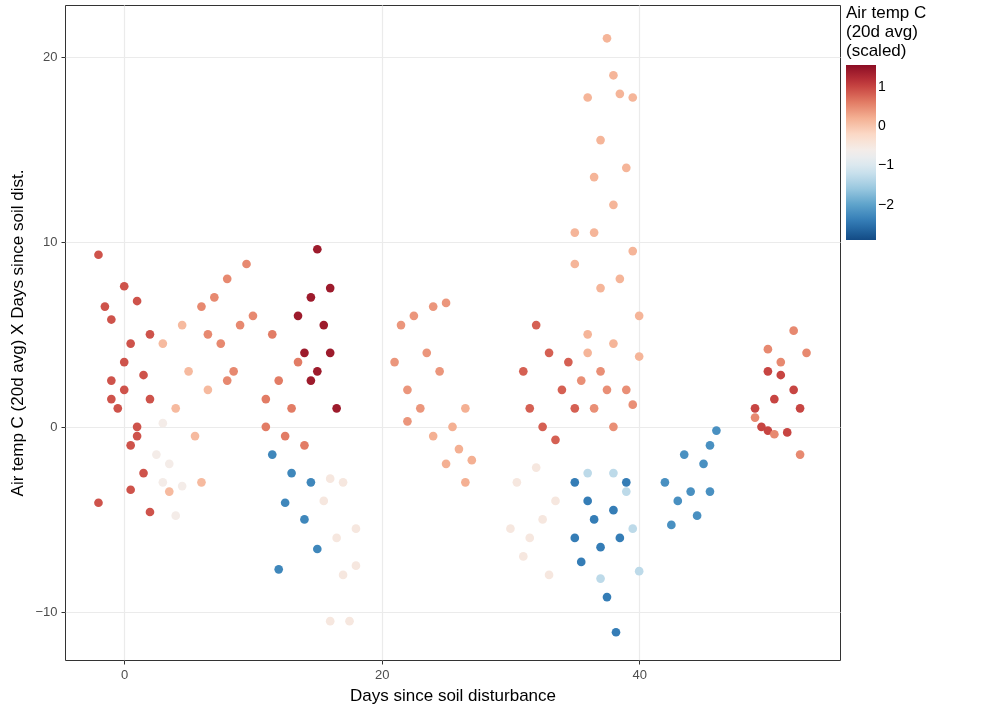 Image resolution: width=1008 pixels, height=723 pixels. I want to click on y-tick-label: 0, so click(54, 427).